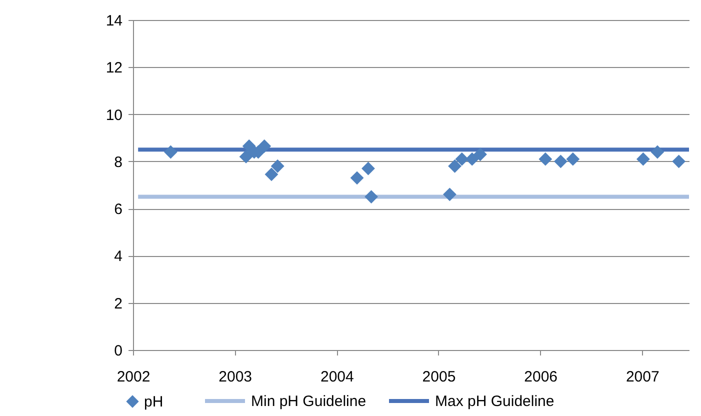  Describe the element at coordinates (114, 115) in the screenshot. I see `y-tick-label: 10` at that location.